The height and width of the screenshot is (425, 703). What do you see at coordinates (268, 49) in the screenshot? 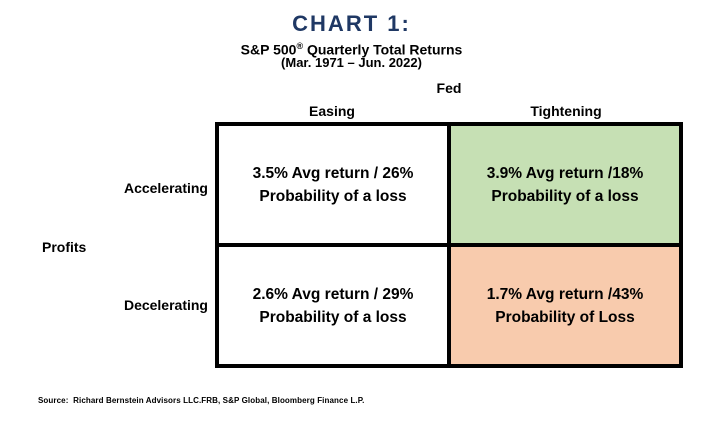
I see `chart-subtitle-pre: S&P 500` at bounding box center [268, 49].